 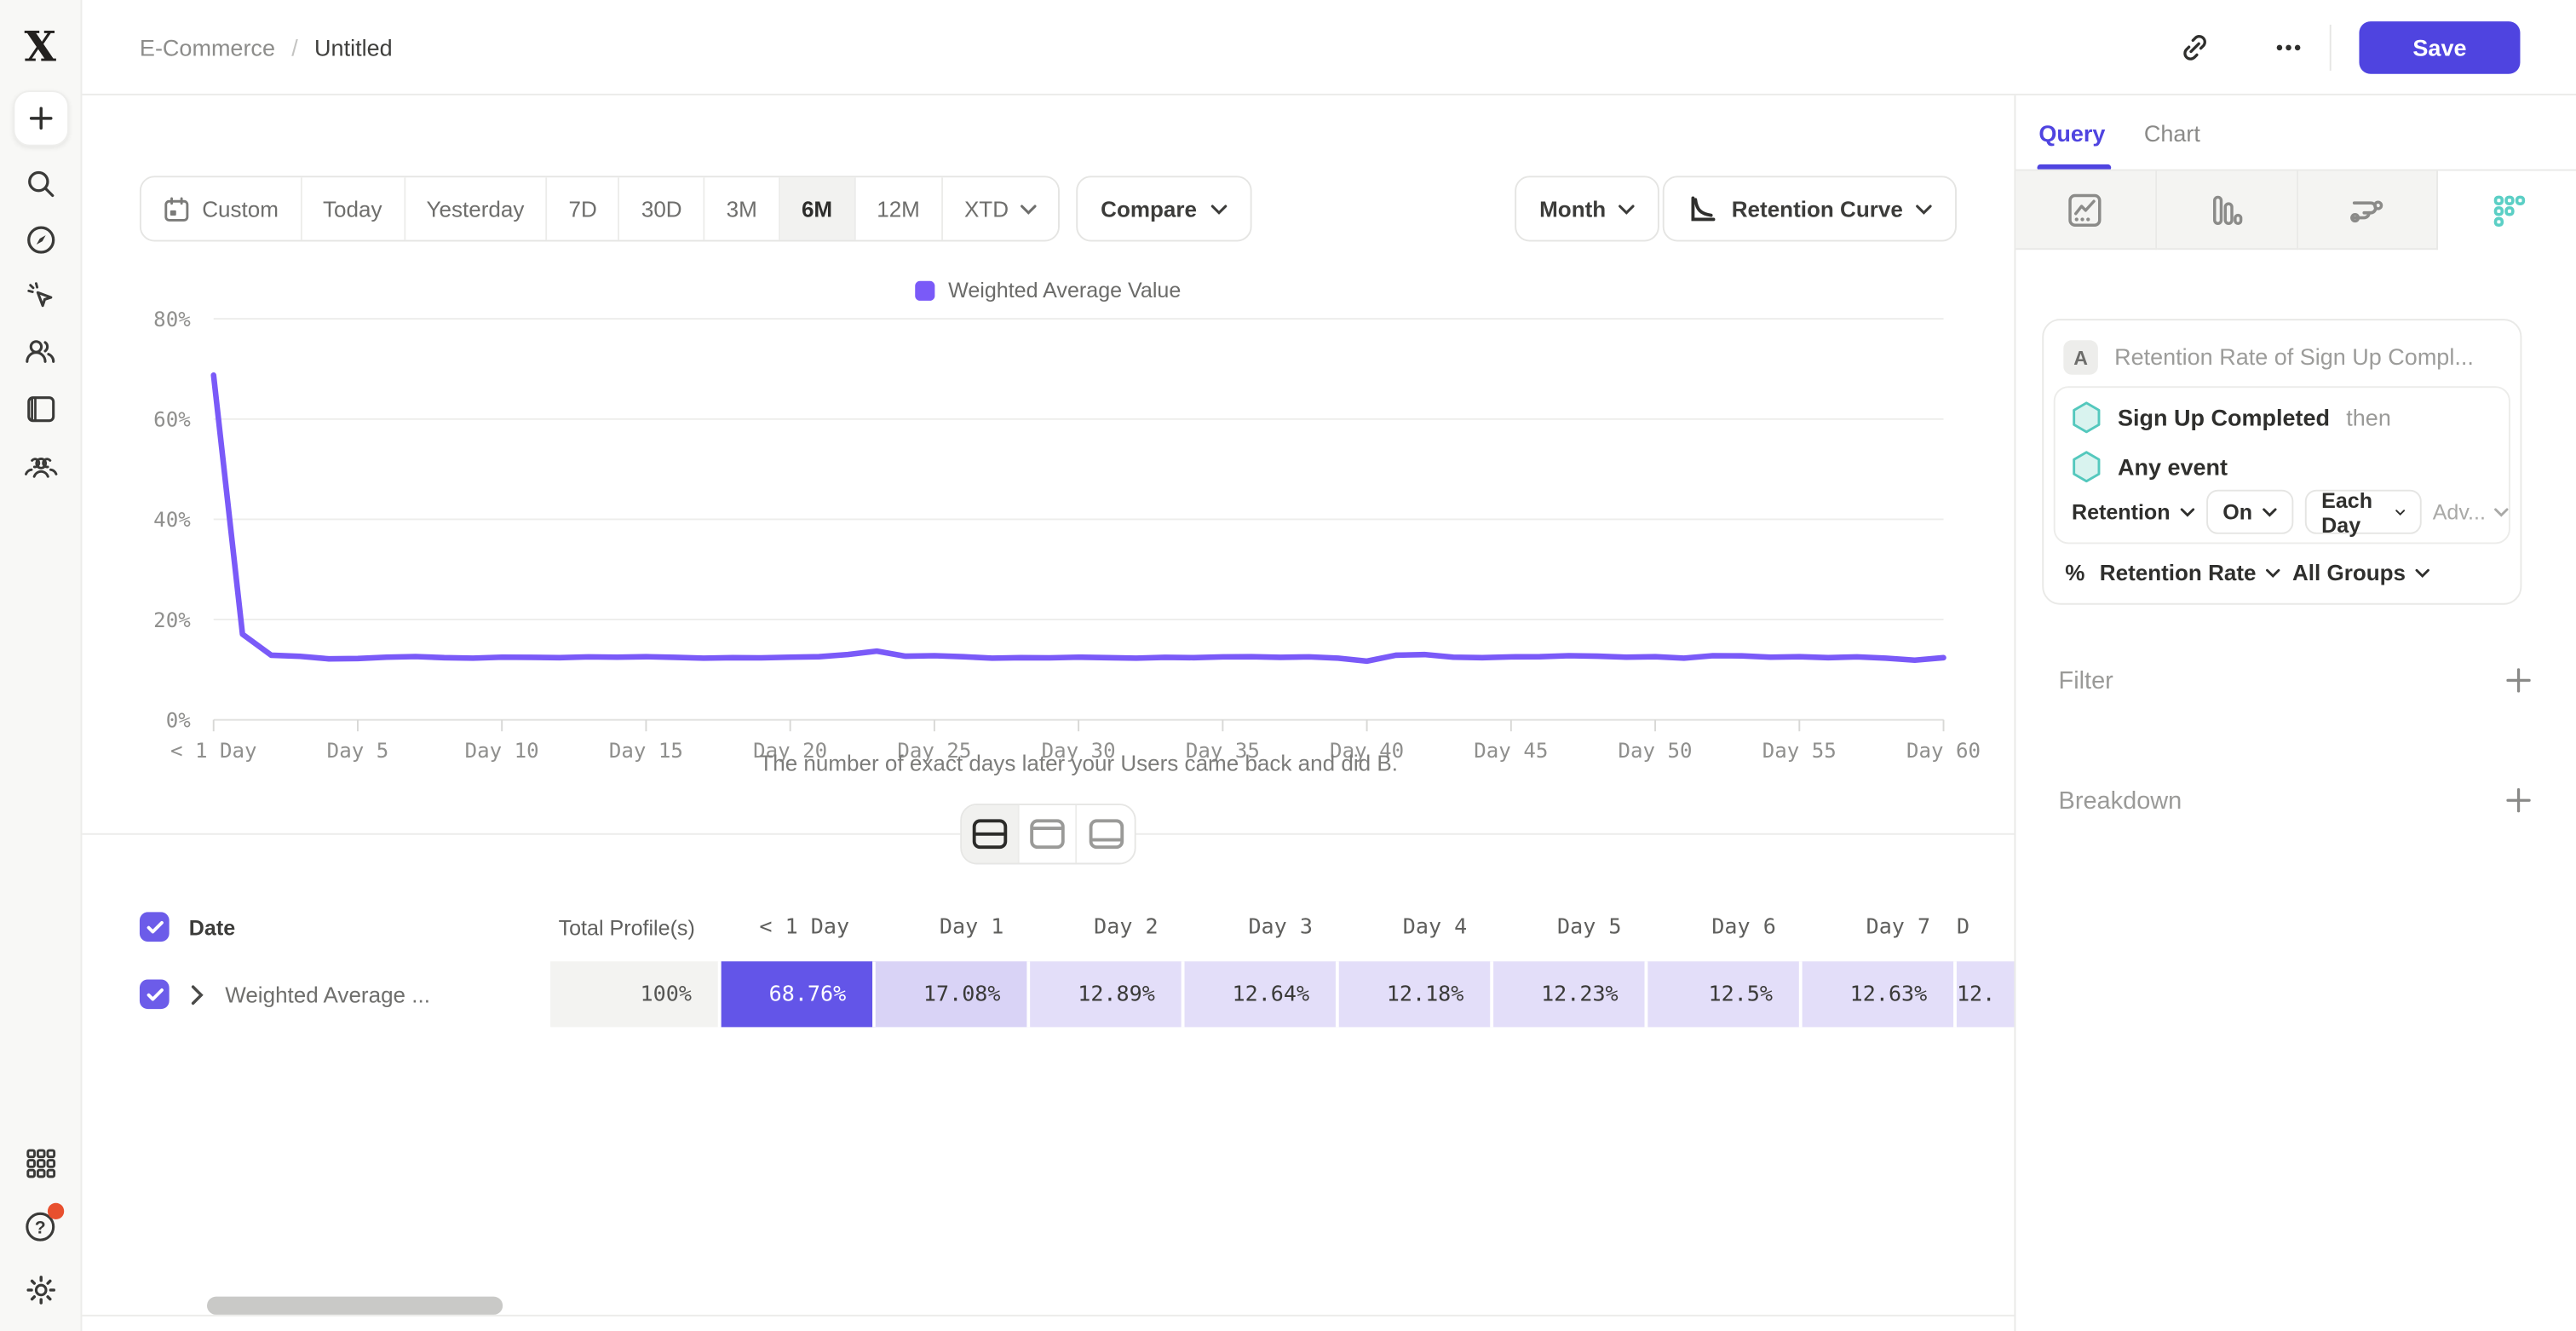 I want to click on retention-type-dropdown: Retention, so click(x=2134, y=512).